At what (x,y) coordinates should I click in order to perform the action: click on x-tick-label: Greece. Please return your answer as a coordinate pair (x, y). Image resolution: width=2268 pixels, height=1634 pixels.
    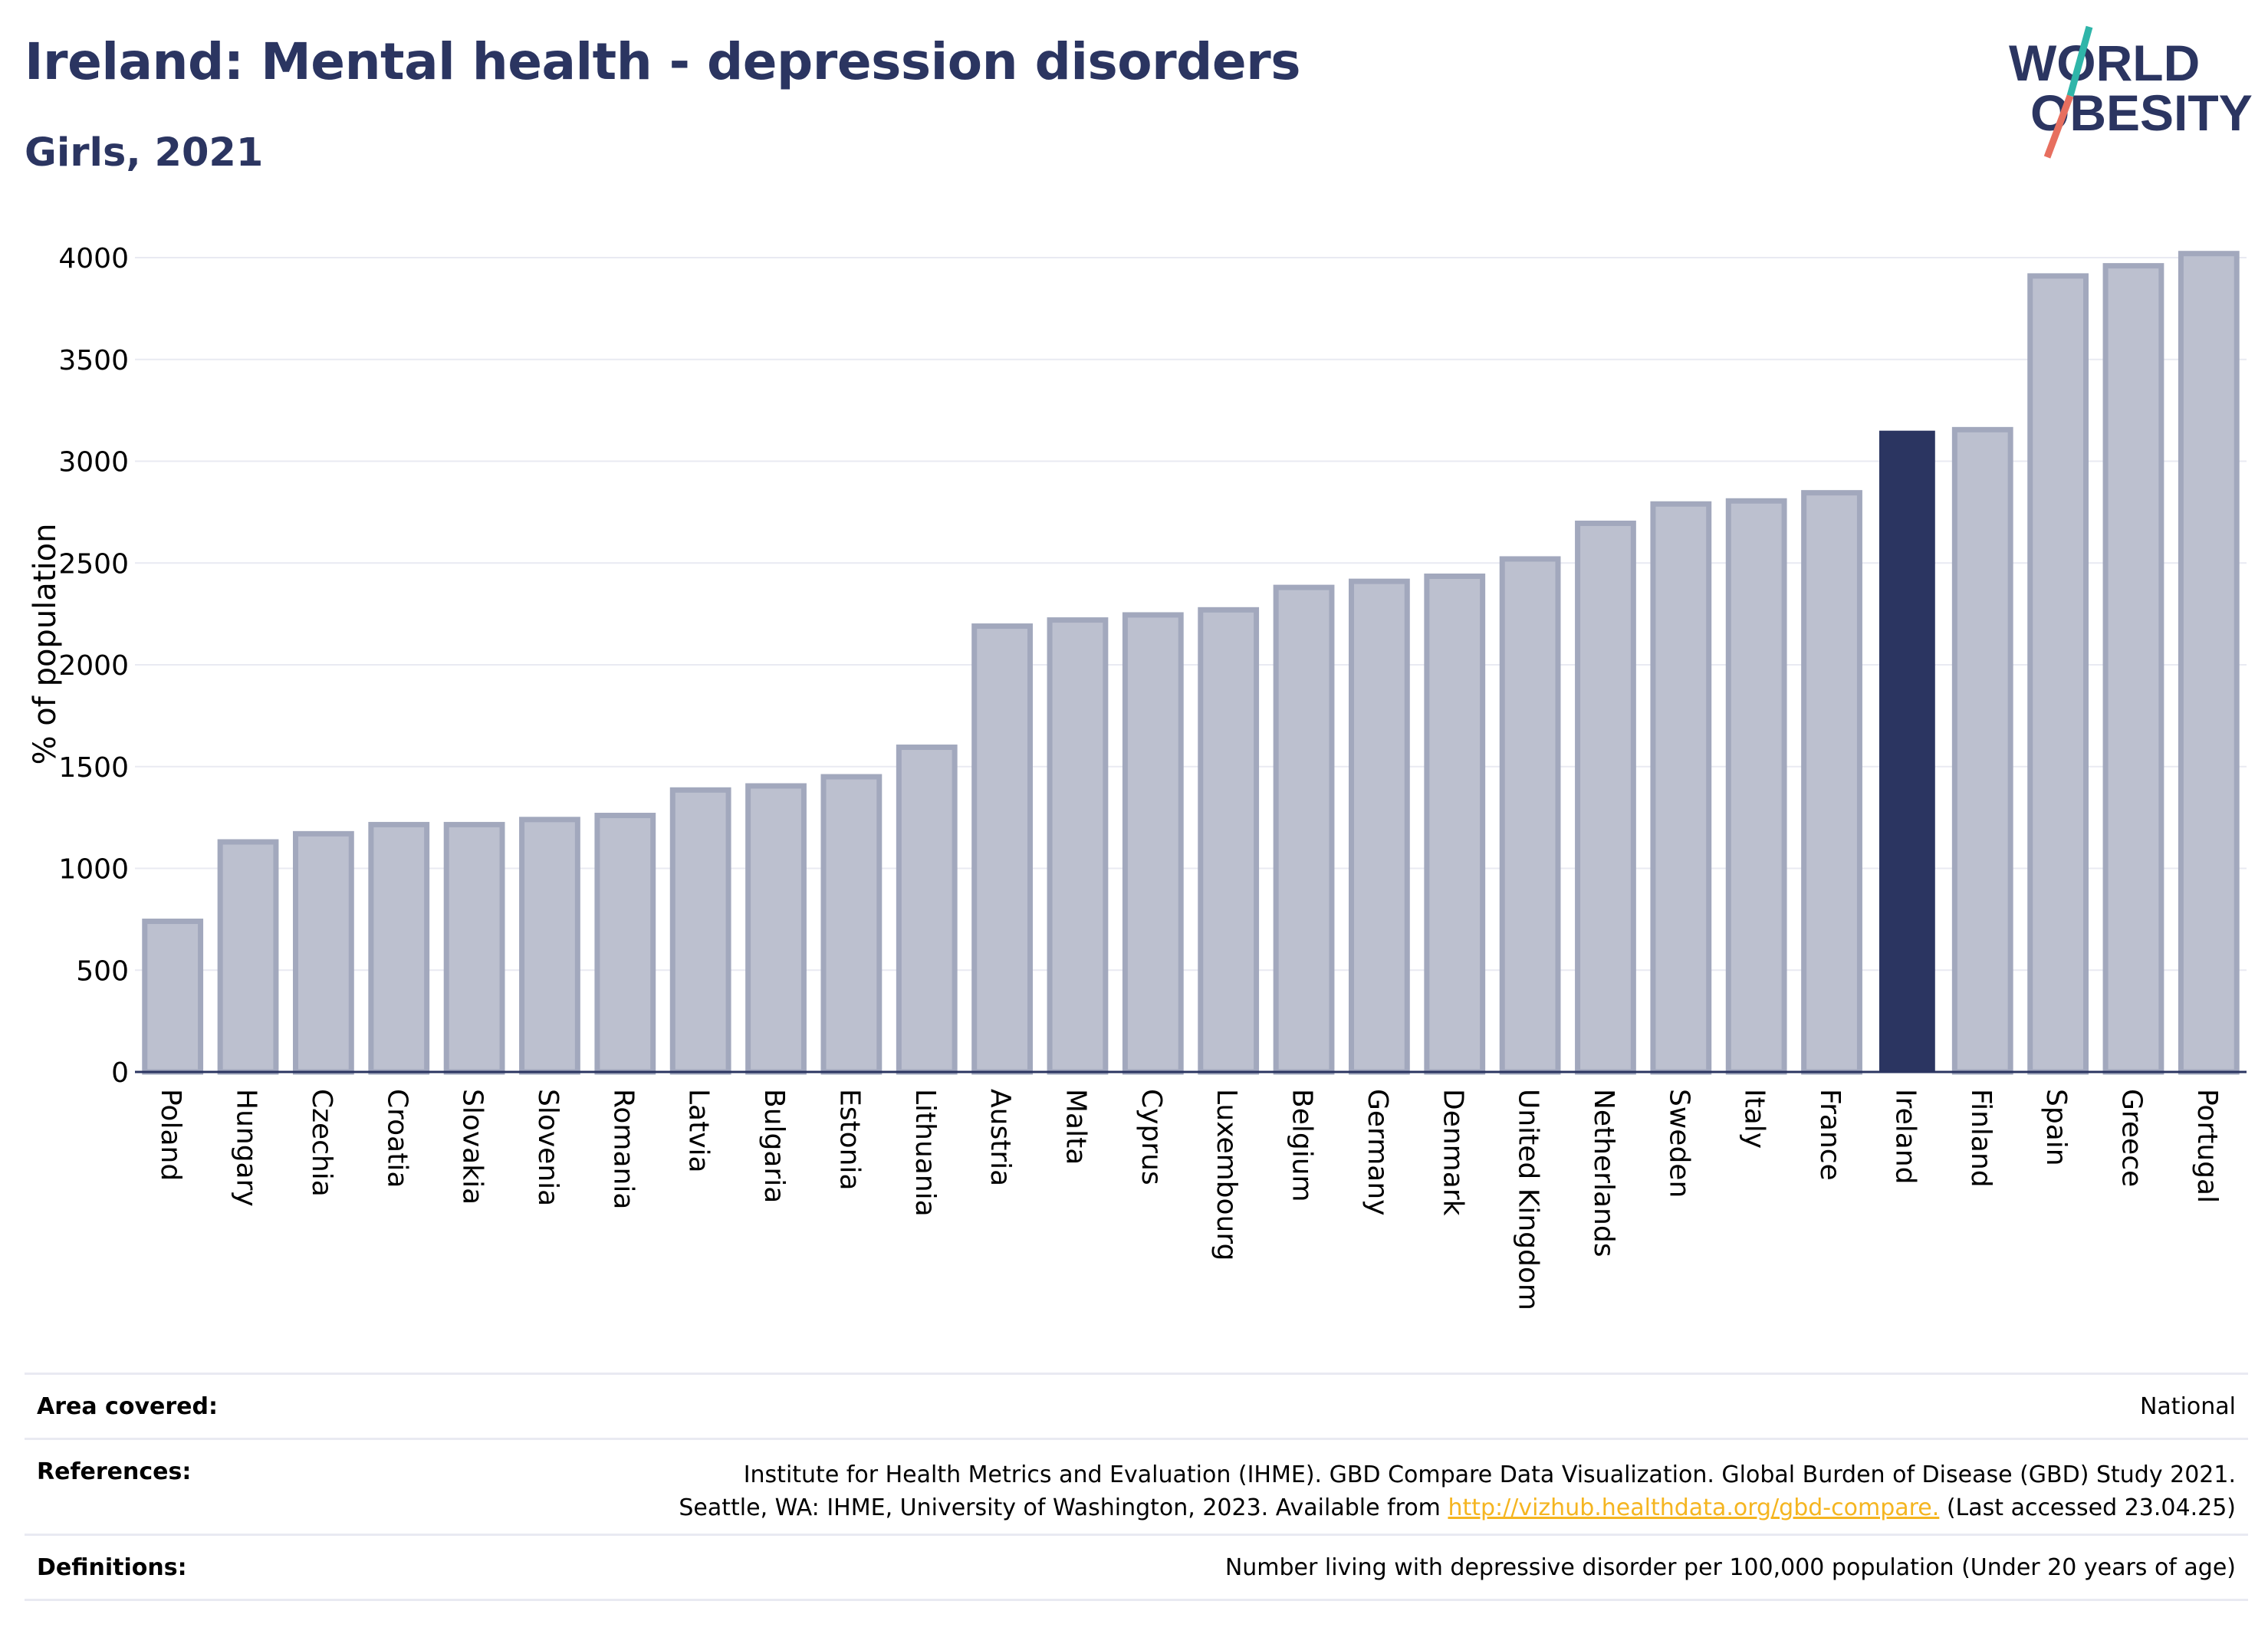
    Looking at the image, I should click on (2131, 1138).